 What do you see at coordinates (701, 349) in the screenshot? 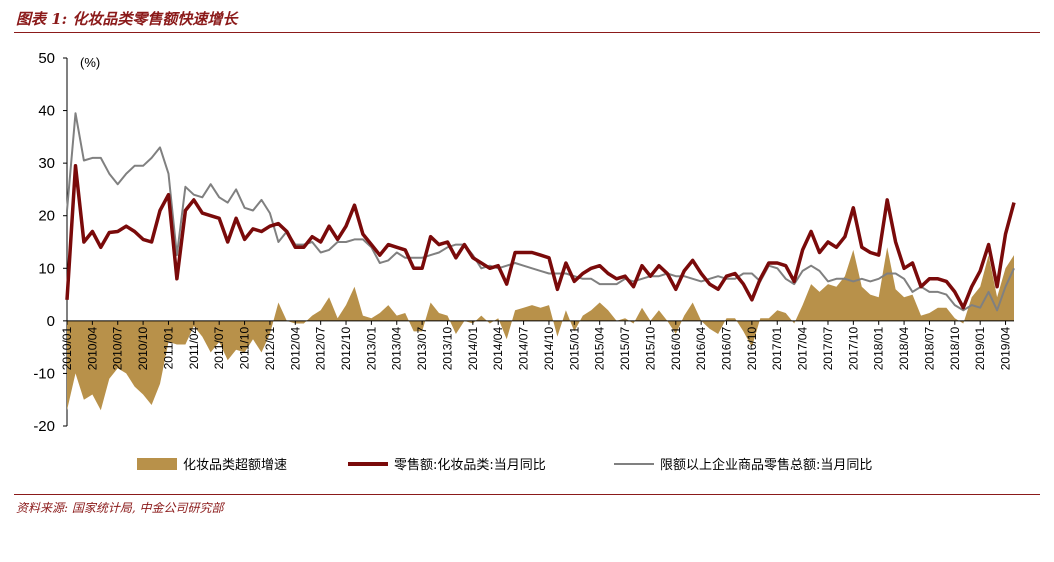
I see `x-tick-label: 2016/04` at bounding box center [701, 349].